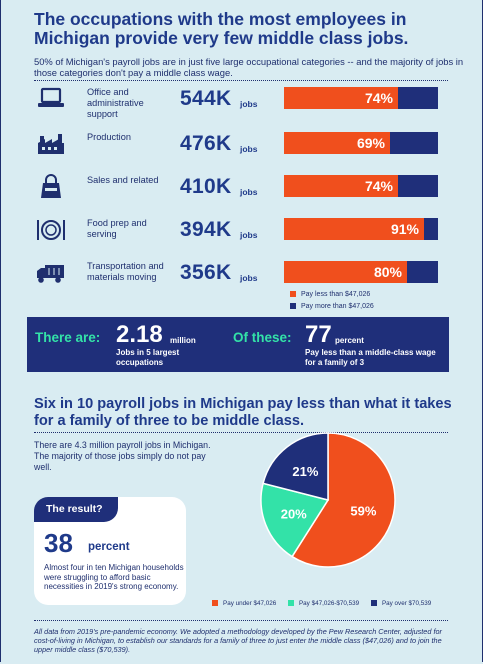 This screenshot has height=664, width=483. What do you see at coordinates (206, 143) in the screenshot?
I see `jobs-count: 476K` at bounding box center [206, 143].